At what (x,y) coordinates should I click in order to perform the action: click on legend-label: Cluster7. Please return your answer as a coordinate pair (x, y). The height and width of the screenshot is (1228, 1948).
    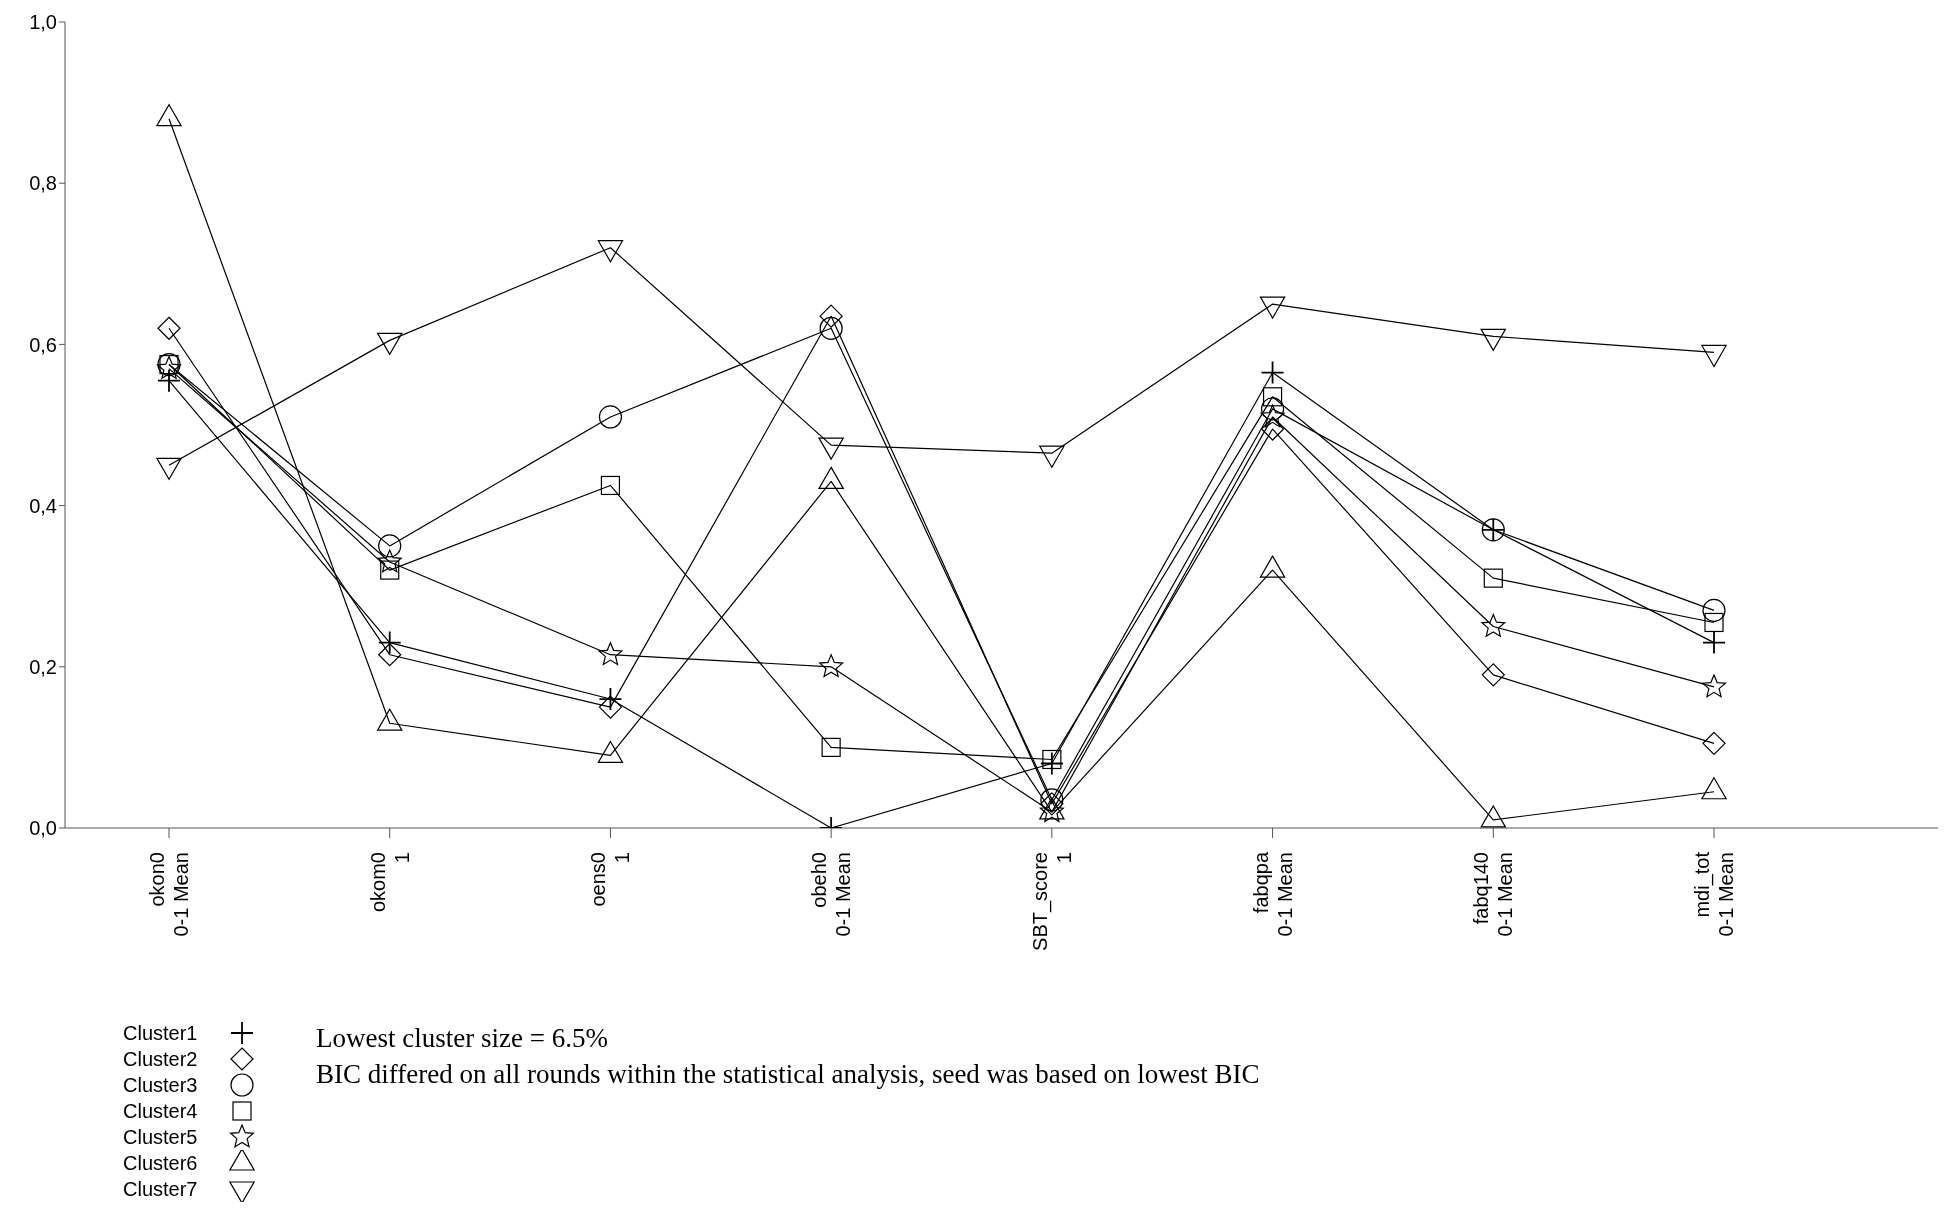
    Looking at the image, I should click on (161, 1189).